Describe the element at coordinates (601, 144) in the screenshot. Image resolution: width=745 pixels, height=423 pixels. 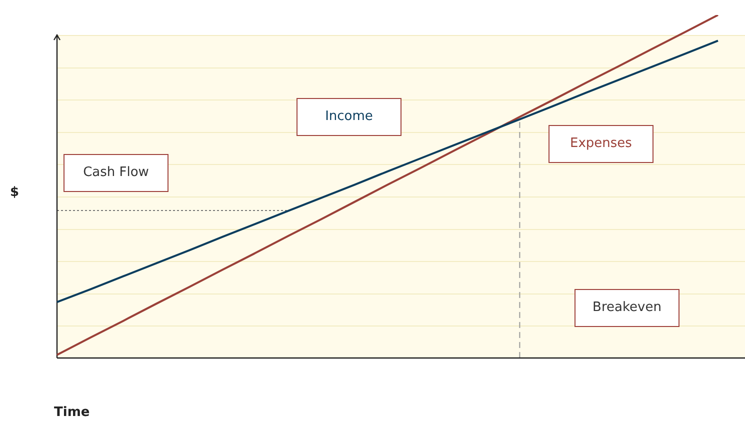
I see `text-box: Expenses` at that location.